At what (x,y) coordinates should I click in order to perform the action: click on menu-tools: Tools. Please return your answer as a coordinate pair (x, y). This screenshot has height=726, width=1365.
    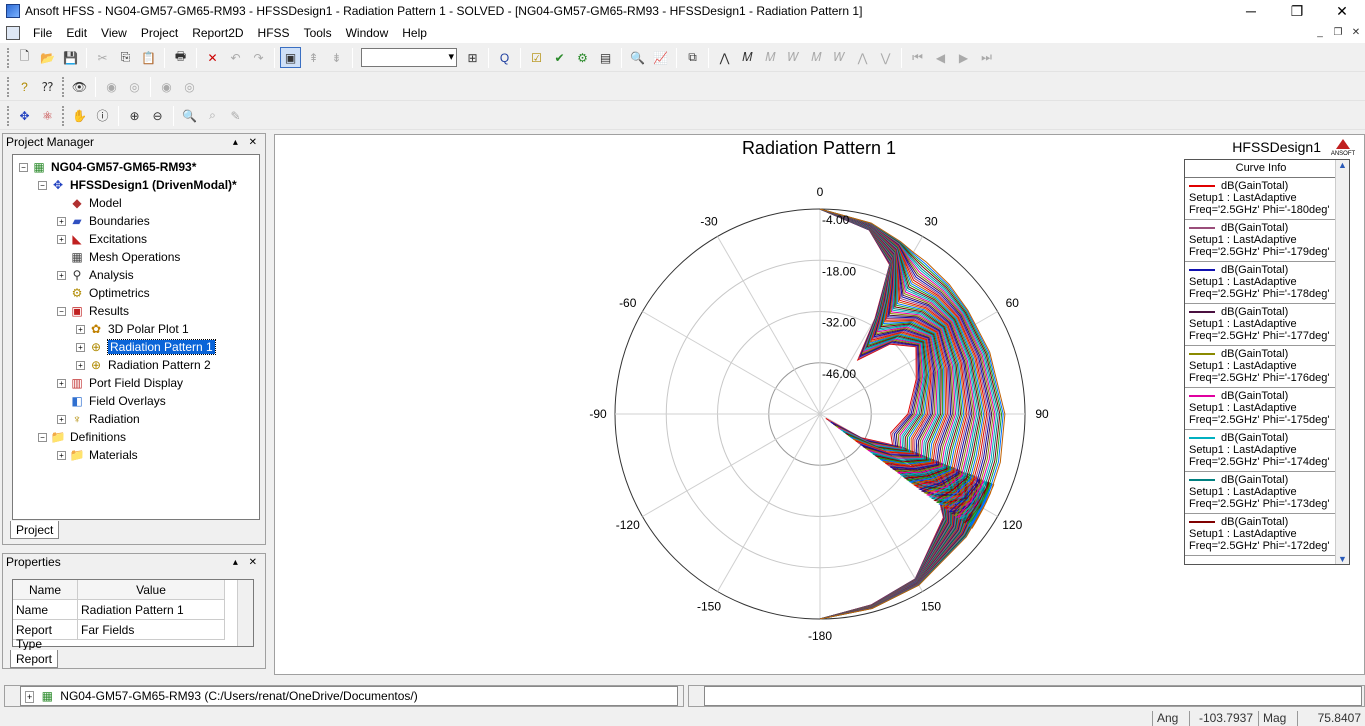
    Looking at the image, I should click on (317, 32).